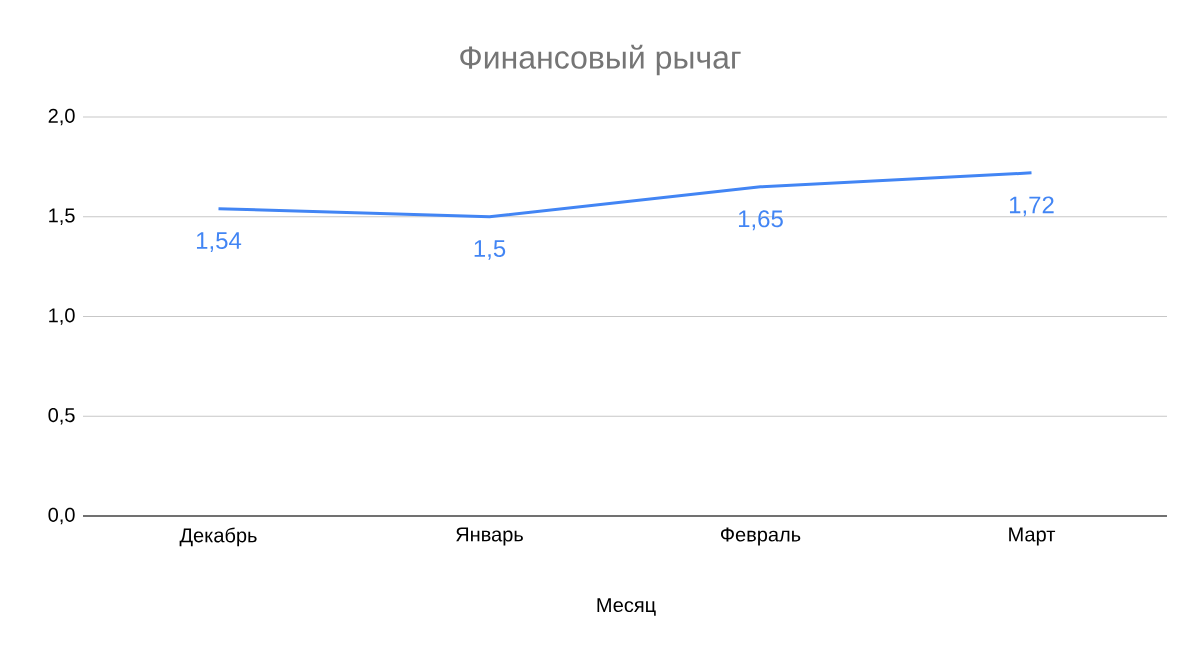  What do you see at coordinates (61, 117) in the screenshot?
I see `y-tick-label: 2,0` at bounding box center [61, 117].